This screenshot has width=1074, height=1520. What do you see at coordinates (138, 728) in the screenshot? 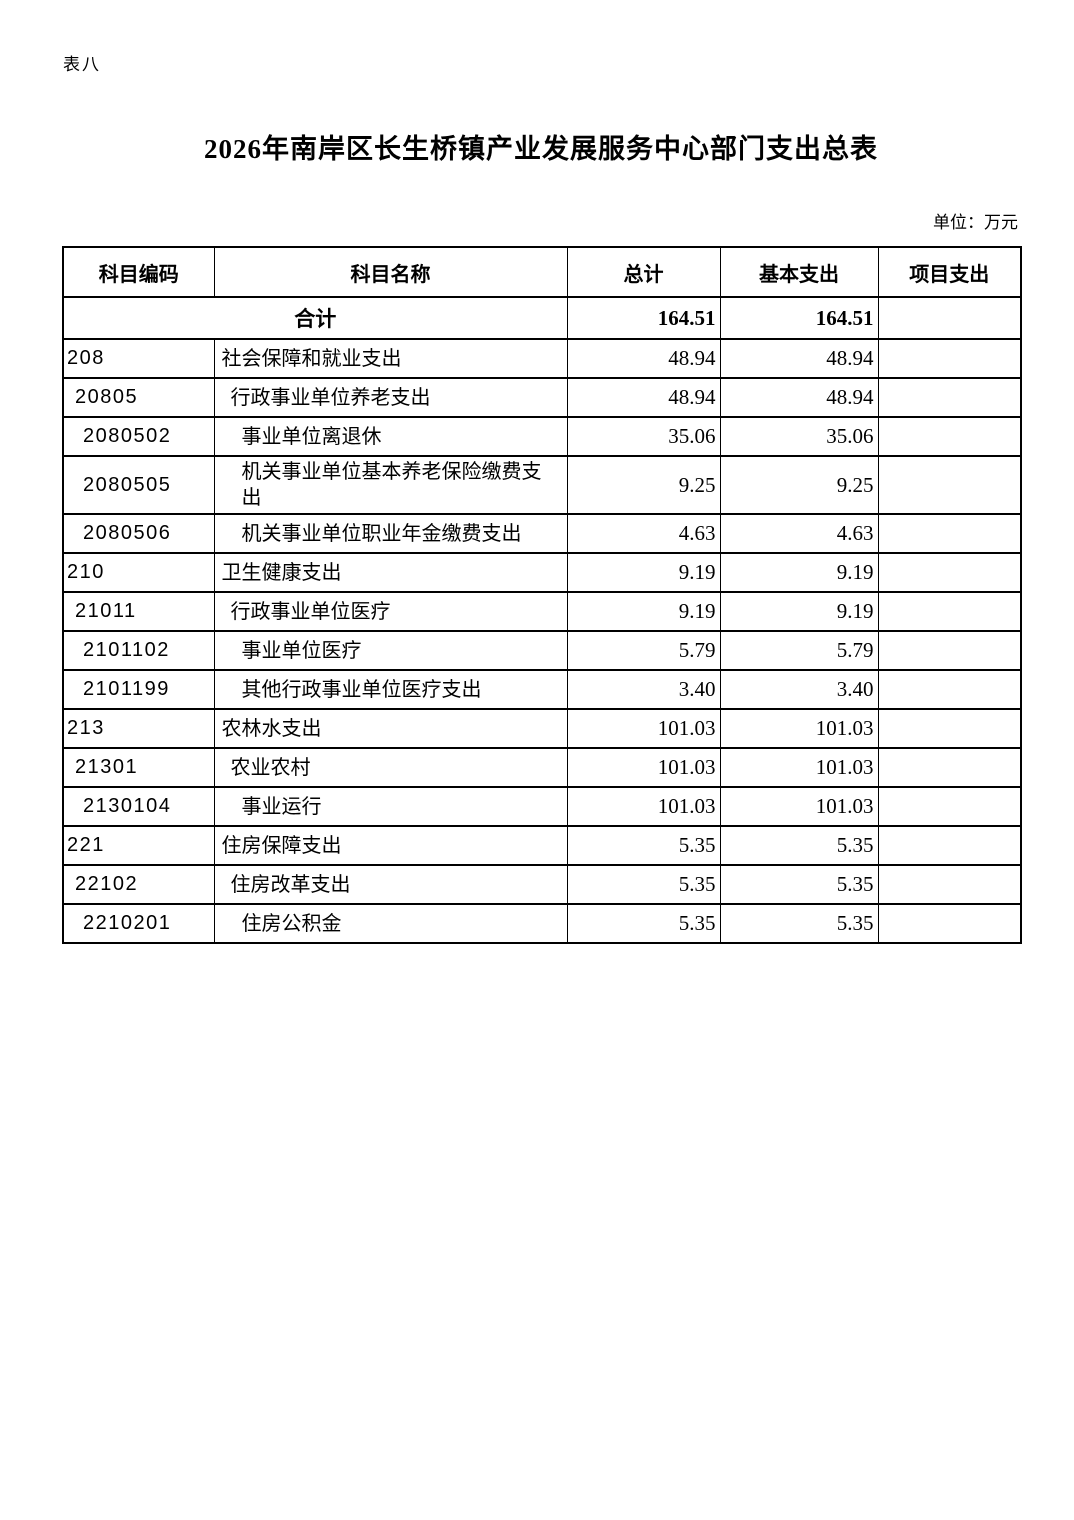
I see `code-cell: 213` at bounding box center [138, 728].